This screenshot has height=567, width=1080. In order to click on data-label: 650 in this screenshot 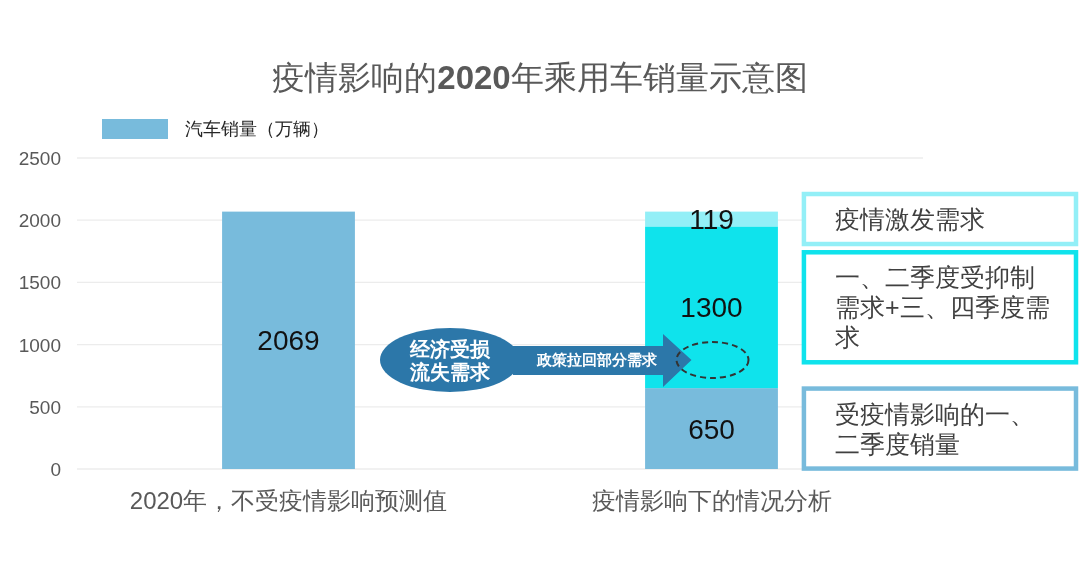, I will do `click(711, 429)`.